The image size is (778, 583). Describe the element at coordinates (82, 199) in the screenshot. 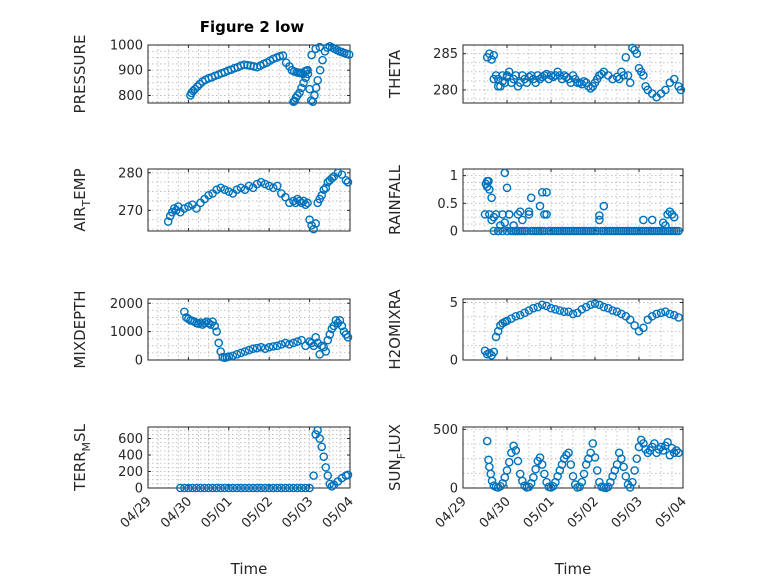

I see `y-axis-label: AIRTEMP` at that location.